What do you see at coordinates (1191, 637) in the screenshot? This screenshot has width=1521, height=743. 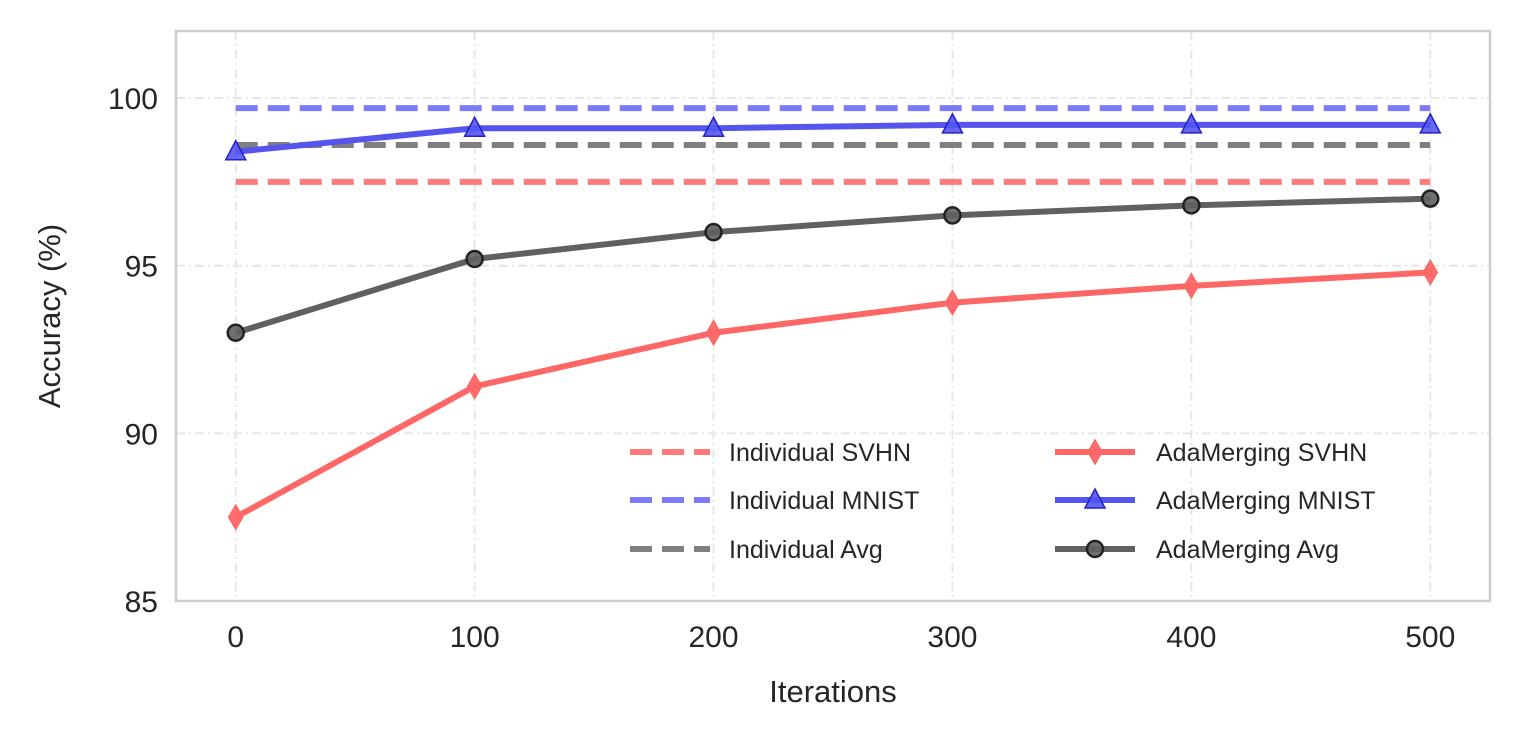 I see `x-tick-label: 400` at bounding box center [1191, 637].